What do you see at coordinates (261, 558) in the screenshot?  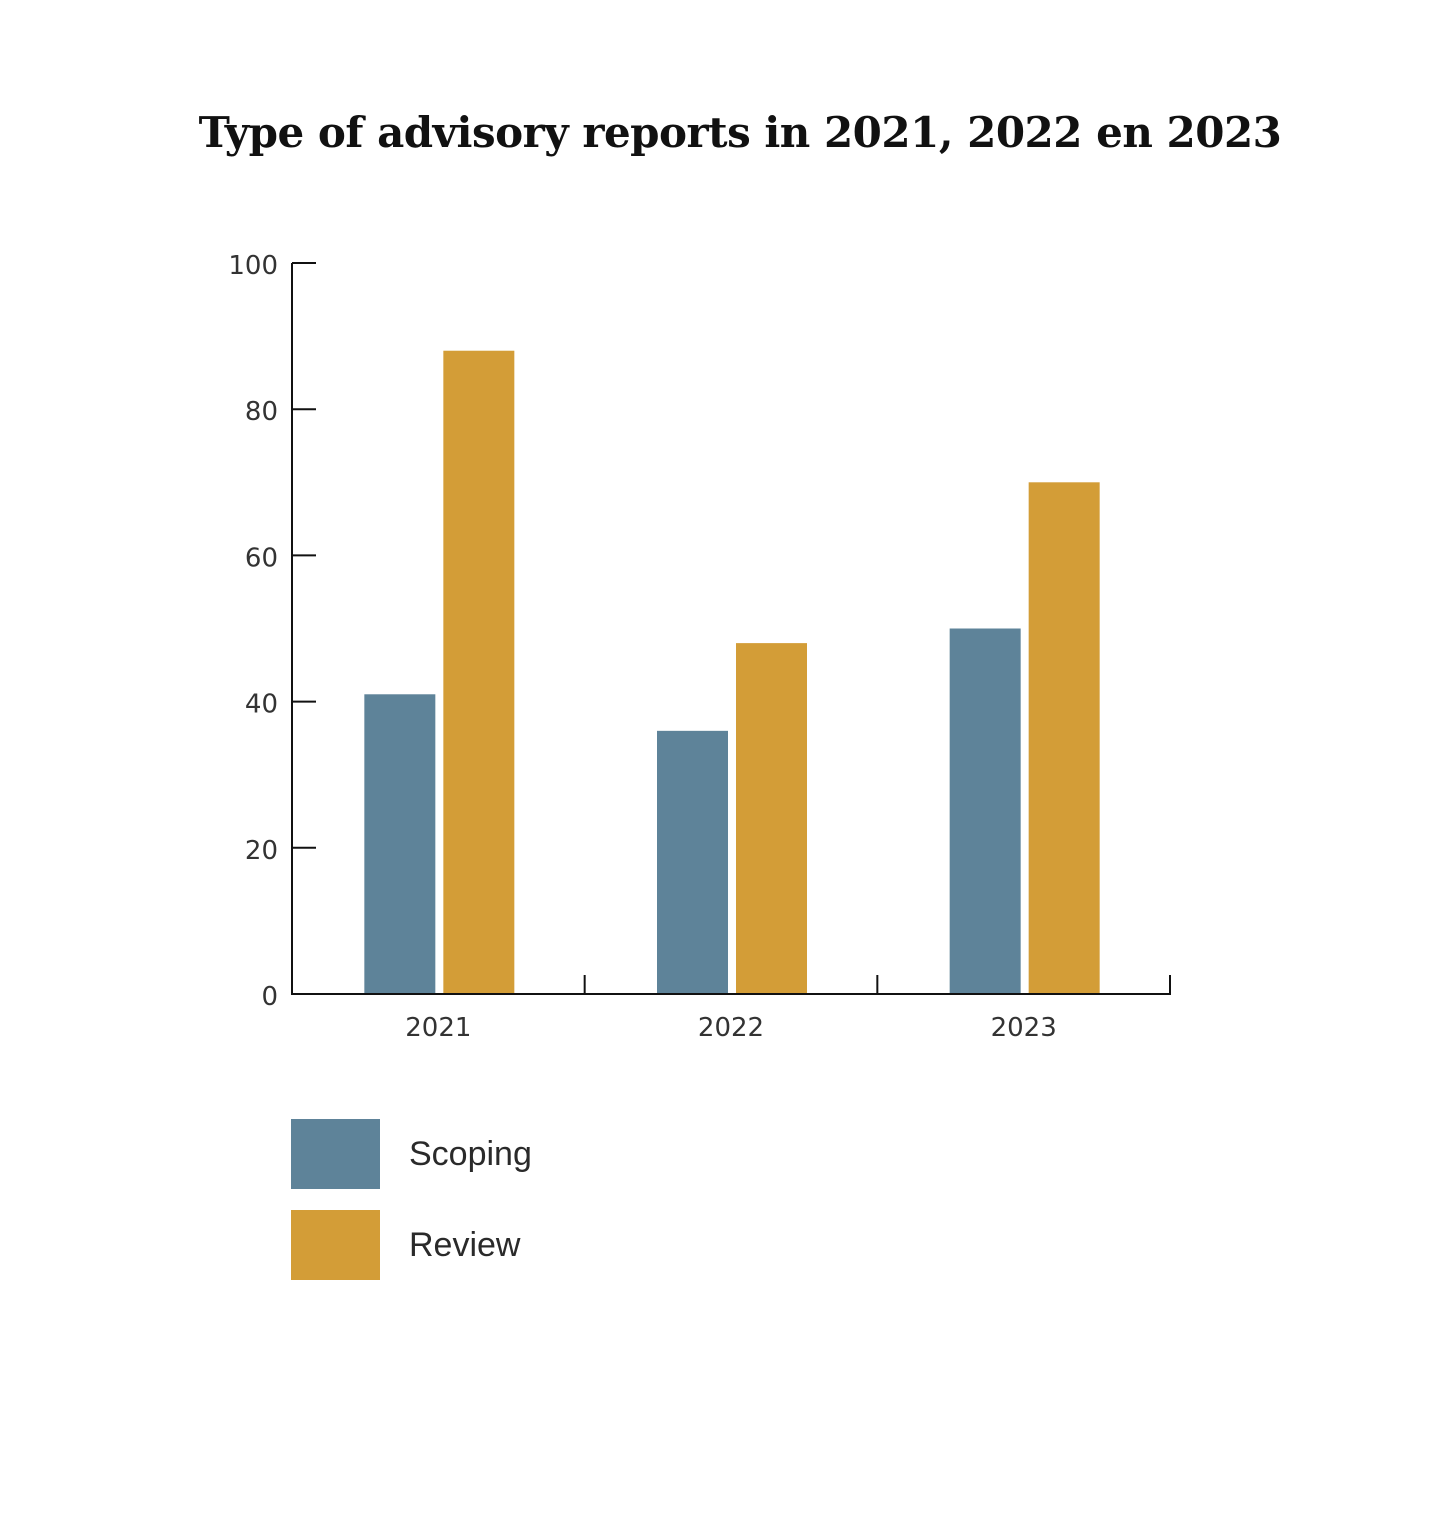 I see `y-tick-label-60: 60` at bounding box center [261, 558].